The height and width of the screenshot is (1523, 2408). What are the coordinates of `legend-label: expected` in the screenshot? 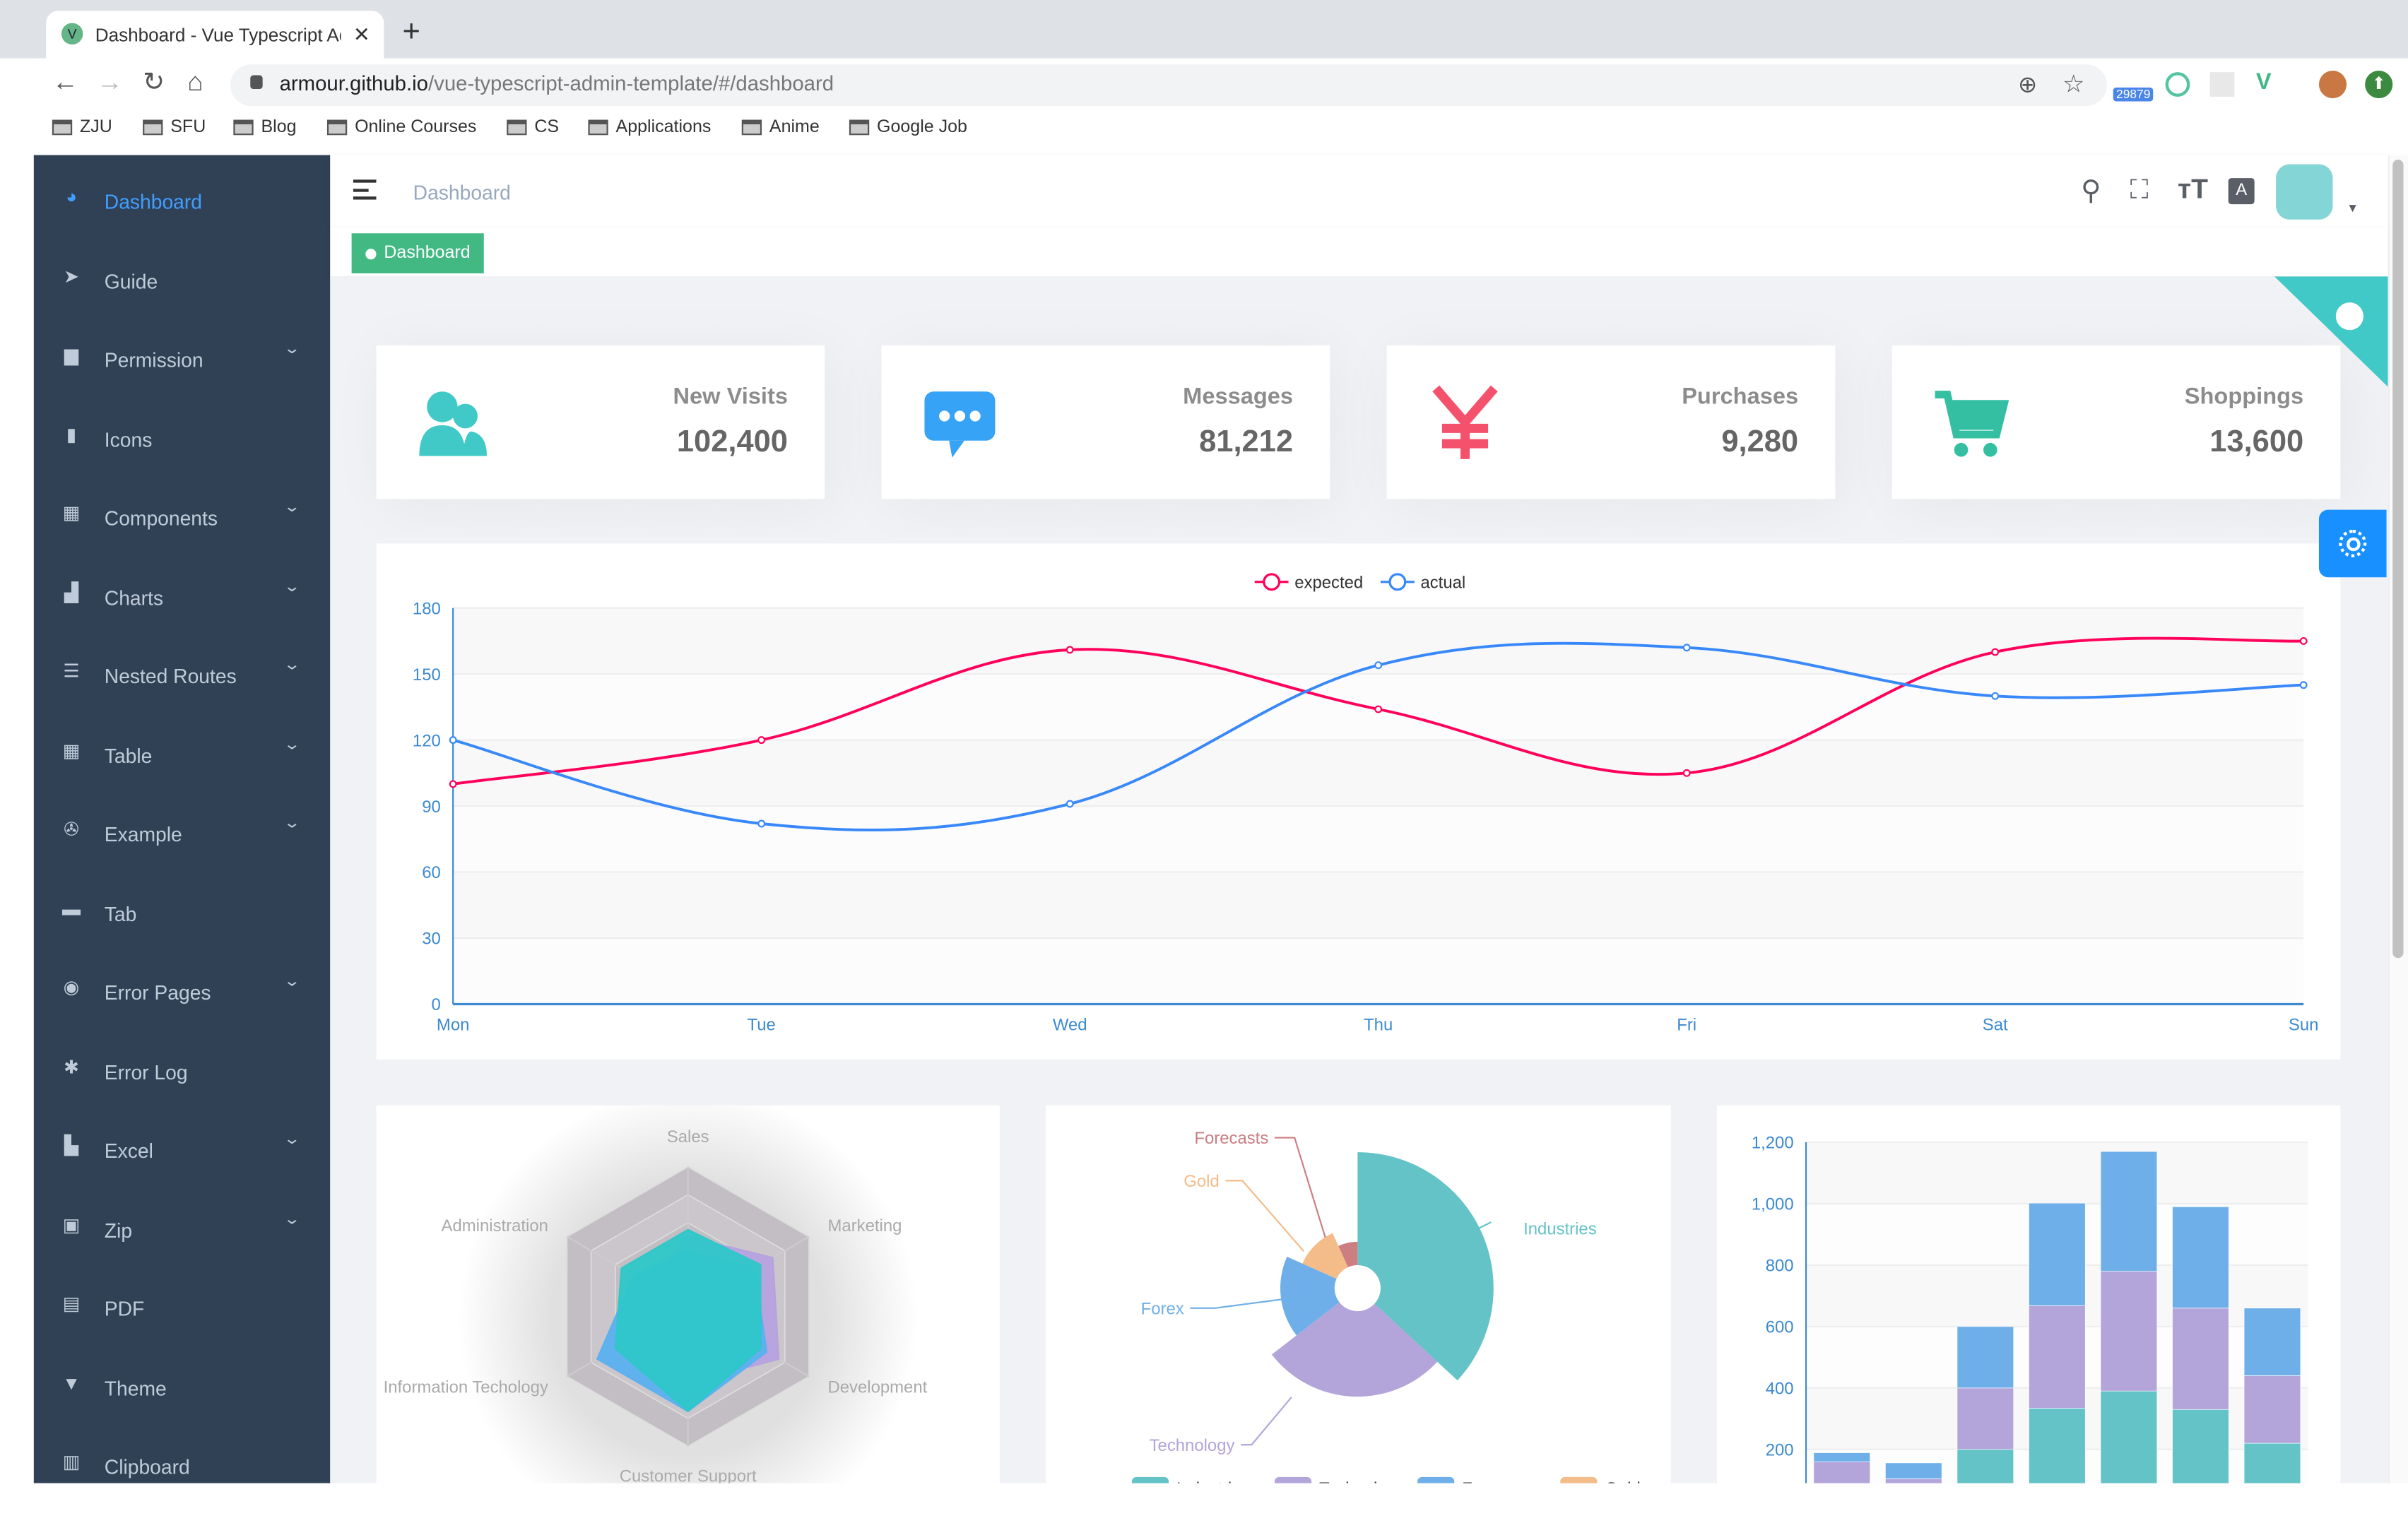 It's located at (1328, 582).